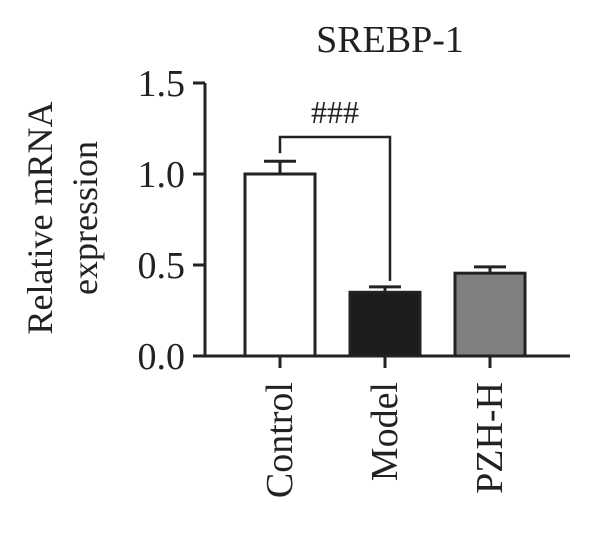 This screenshot has height=541, width=600. Describe the element at coordinates (162, 84) in the screenshot. I see `y-tick-label: 1.5` at that location.